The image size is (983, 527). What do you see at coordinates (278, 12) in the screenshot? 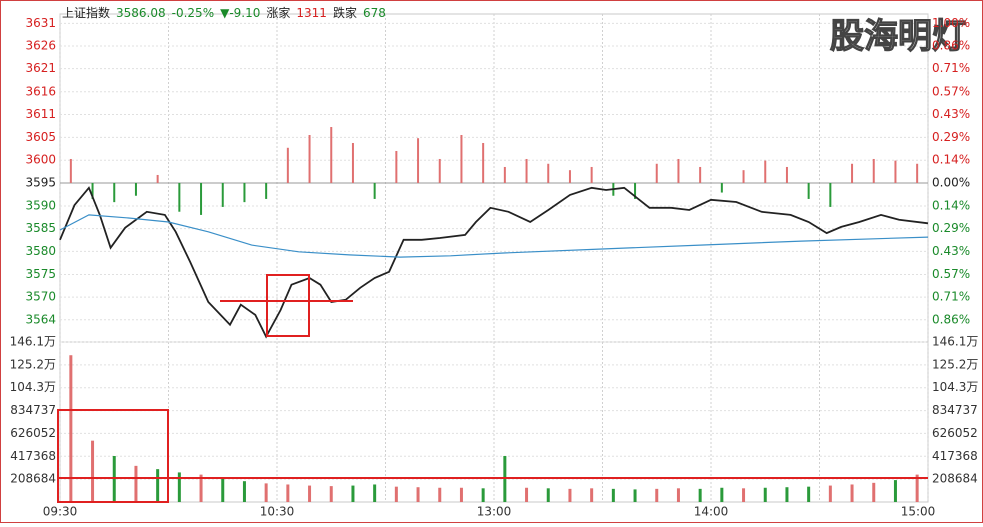
I see `header-item: 涨家` at bounding box center [278, 12].